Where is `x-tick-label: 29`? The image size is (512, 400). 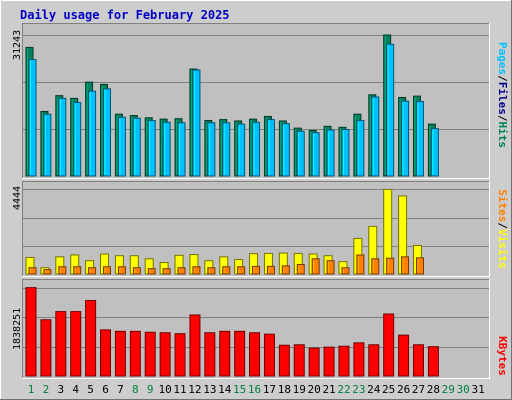 x-tick-label: 29 is located at coordinates (448, 389).